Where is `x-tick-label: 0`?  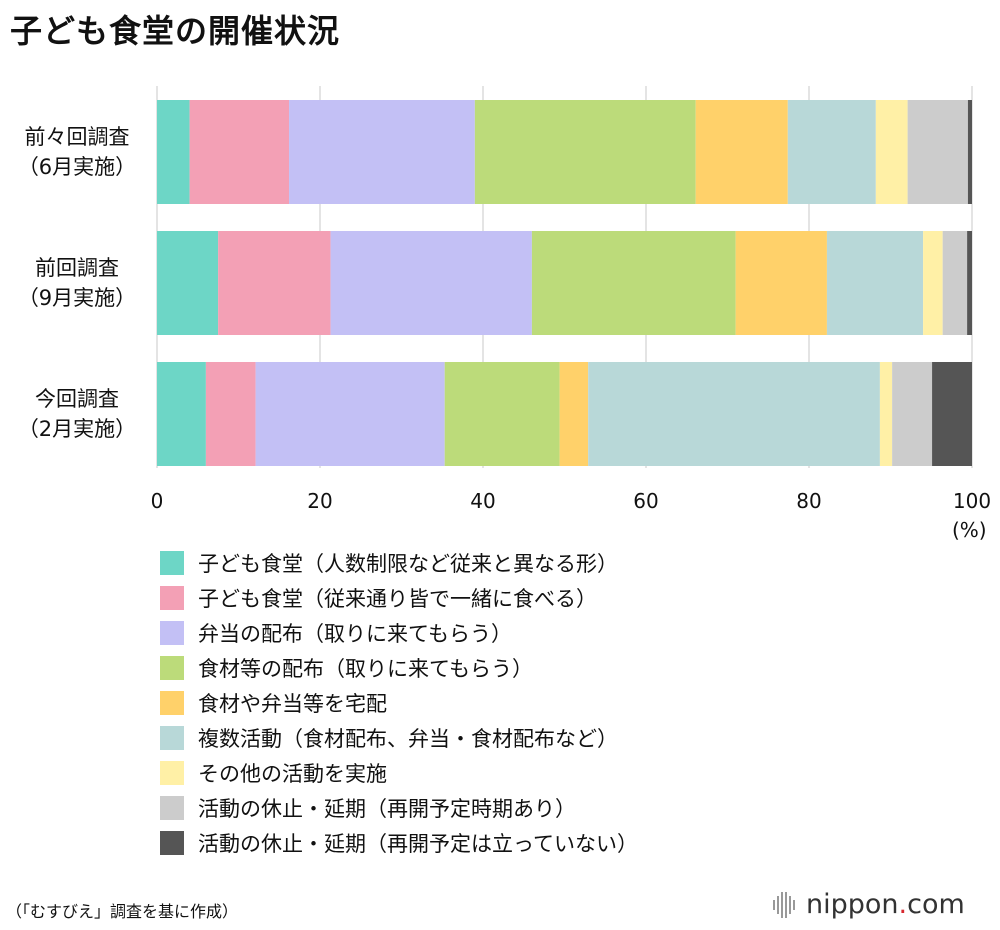
x-tick-label: 0 is located at coordinates (157, 501).